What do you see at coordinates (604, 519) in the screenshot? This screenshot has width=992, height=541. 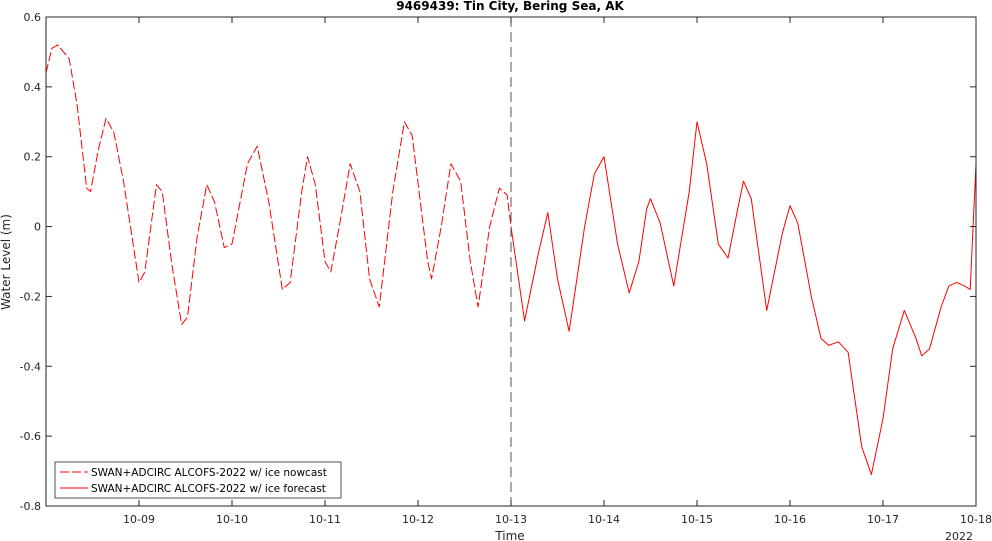 I see `x-tick-label: 10-14` at bounding box center [604, 519].